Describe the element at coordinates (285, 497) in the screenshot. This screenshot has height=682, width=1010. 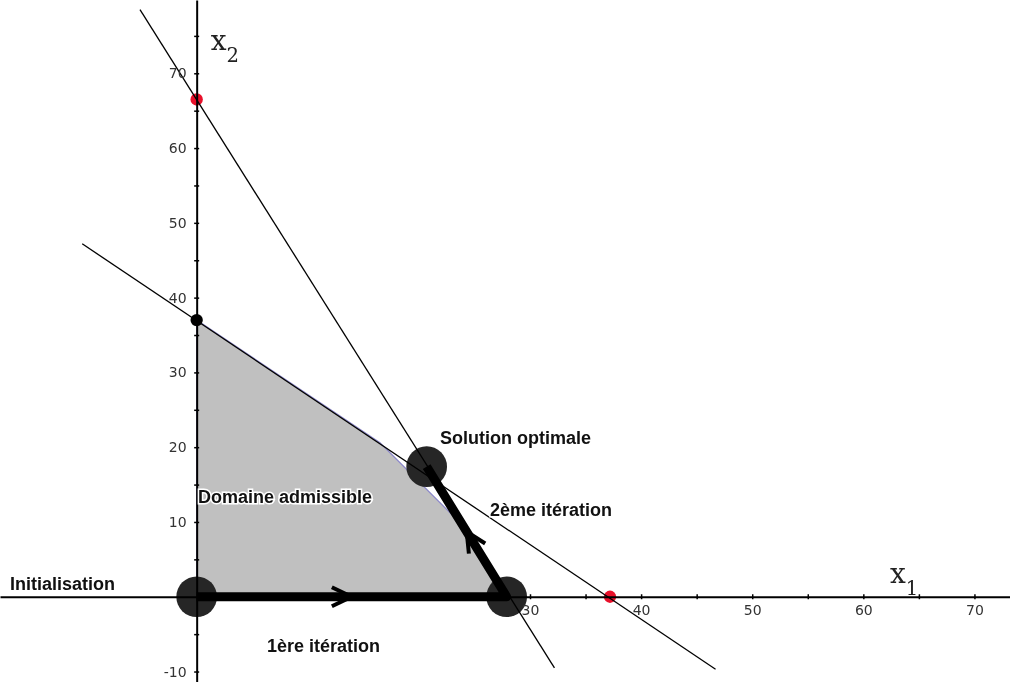
I see `annotation: Domaine admissible` at that location.